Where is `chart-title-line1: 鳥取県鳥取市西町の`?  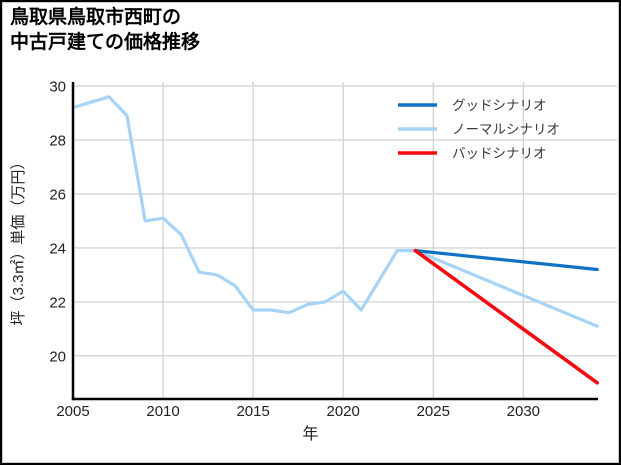 chart-title-line1: 鳥取県鳥取市西町の is located at coordinates (96, 17).